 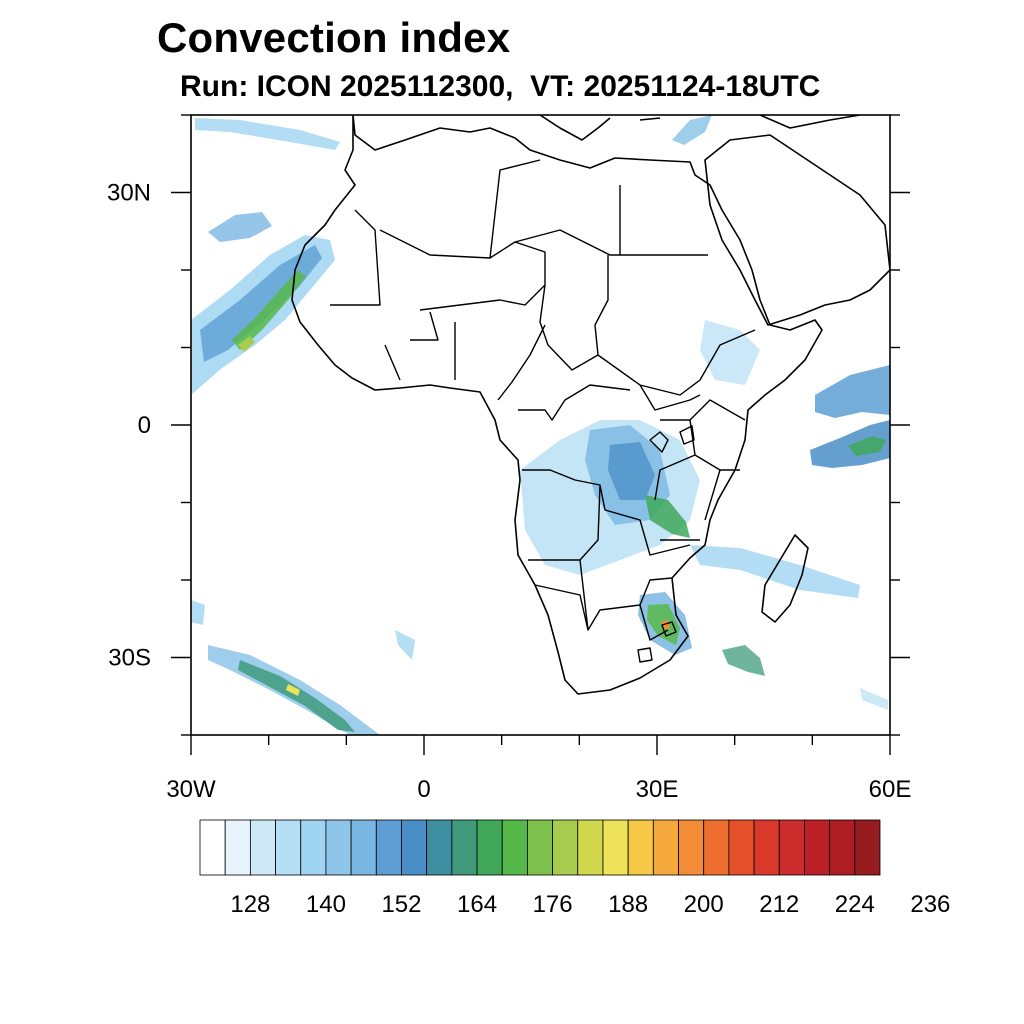 I want to click on lon-label: 30E, so click(x=657, y=789).